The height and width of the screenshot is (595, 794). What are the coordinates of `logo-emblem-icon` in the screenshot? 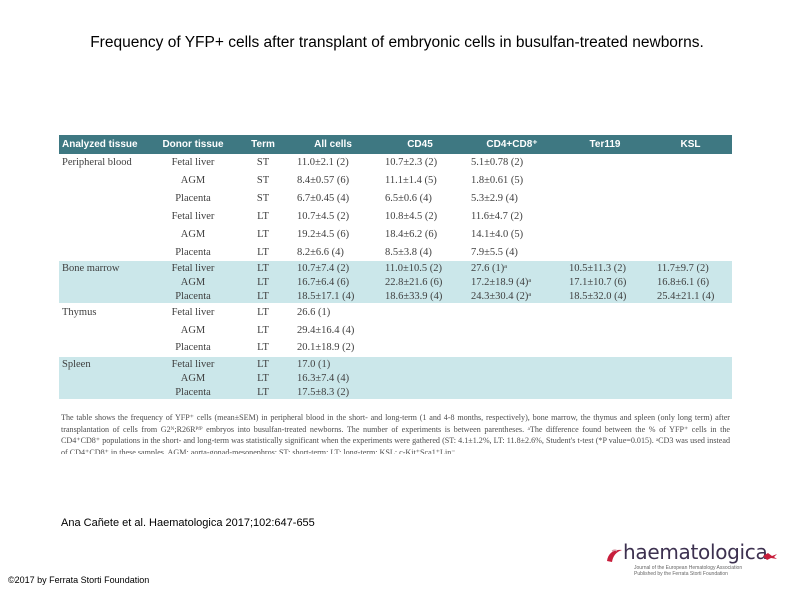 It's located at (770, 556).